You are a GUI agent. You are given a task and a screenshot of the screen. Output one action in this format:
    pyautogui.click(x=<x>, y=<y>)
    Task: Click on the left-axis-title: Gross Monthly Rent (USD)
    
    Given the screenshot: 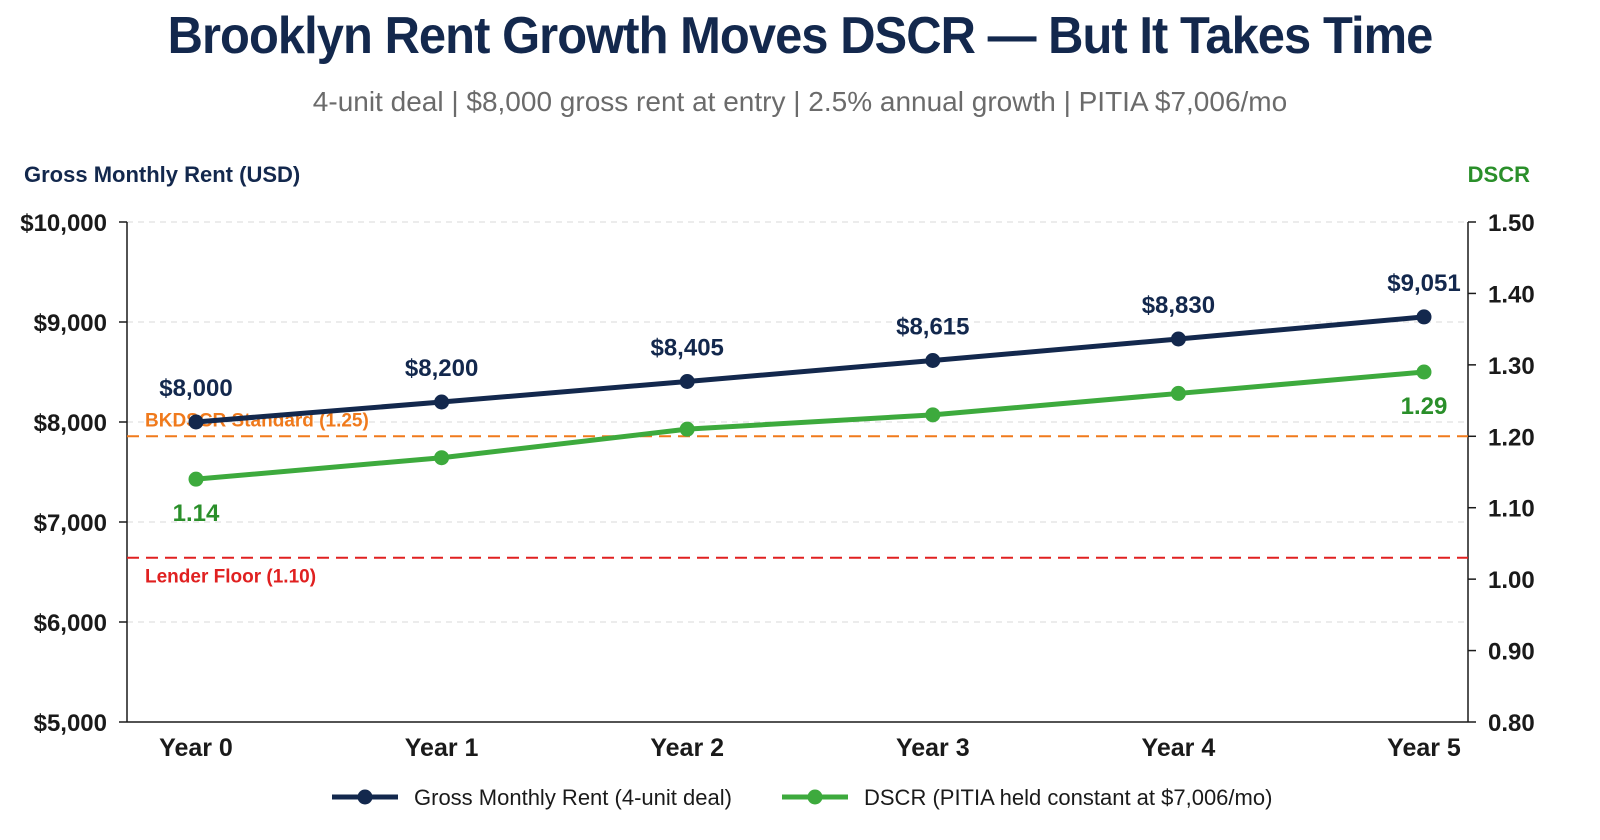 What is the action you would take?
    pyautogui.click(x=162, y=174)
    